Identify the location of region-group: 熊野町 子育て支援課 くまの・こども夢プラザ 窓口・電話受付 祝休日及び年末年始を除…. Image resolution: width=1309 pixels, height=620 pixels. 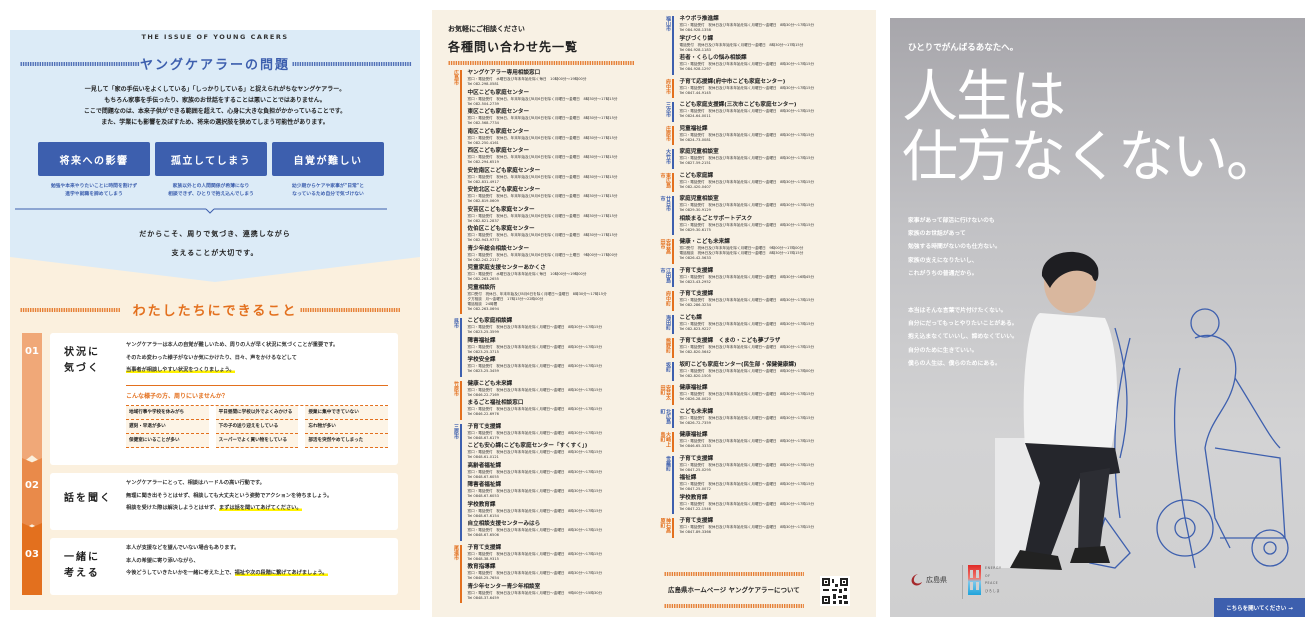
(763, 348).